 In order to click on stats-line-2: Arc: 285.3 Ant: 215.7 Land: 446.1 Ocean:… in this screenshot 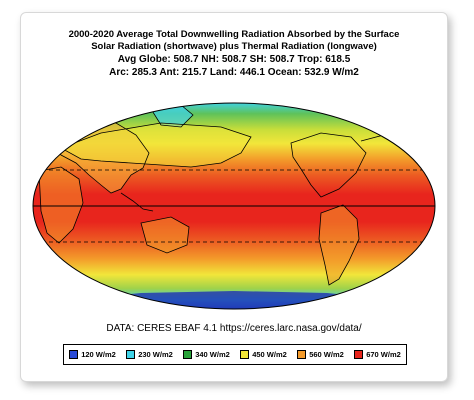, I will do `click(234, 72)`.